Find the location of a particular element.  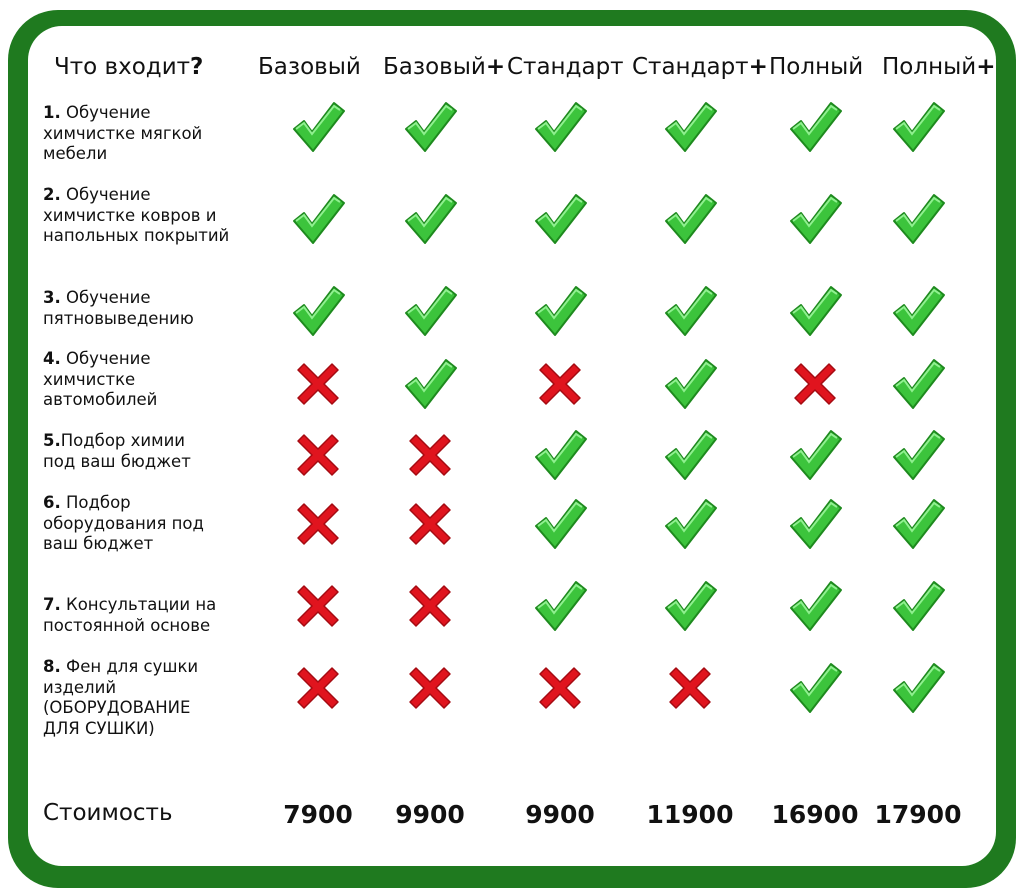

plan-header-0: Базовый is located at coordinates (309, 67).